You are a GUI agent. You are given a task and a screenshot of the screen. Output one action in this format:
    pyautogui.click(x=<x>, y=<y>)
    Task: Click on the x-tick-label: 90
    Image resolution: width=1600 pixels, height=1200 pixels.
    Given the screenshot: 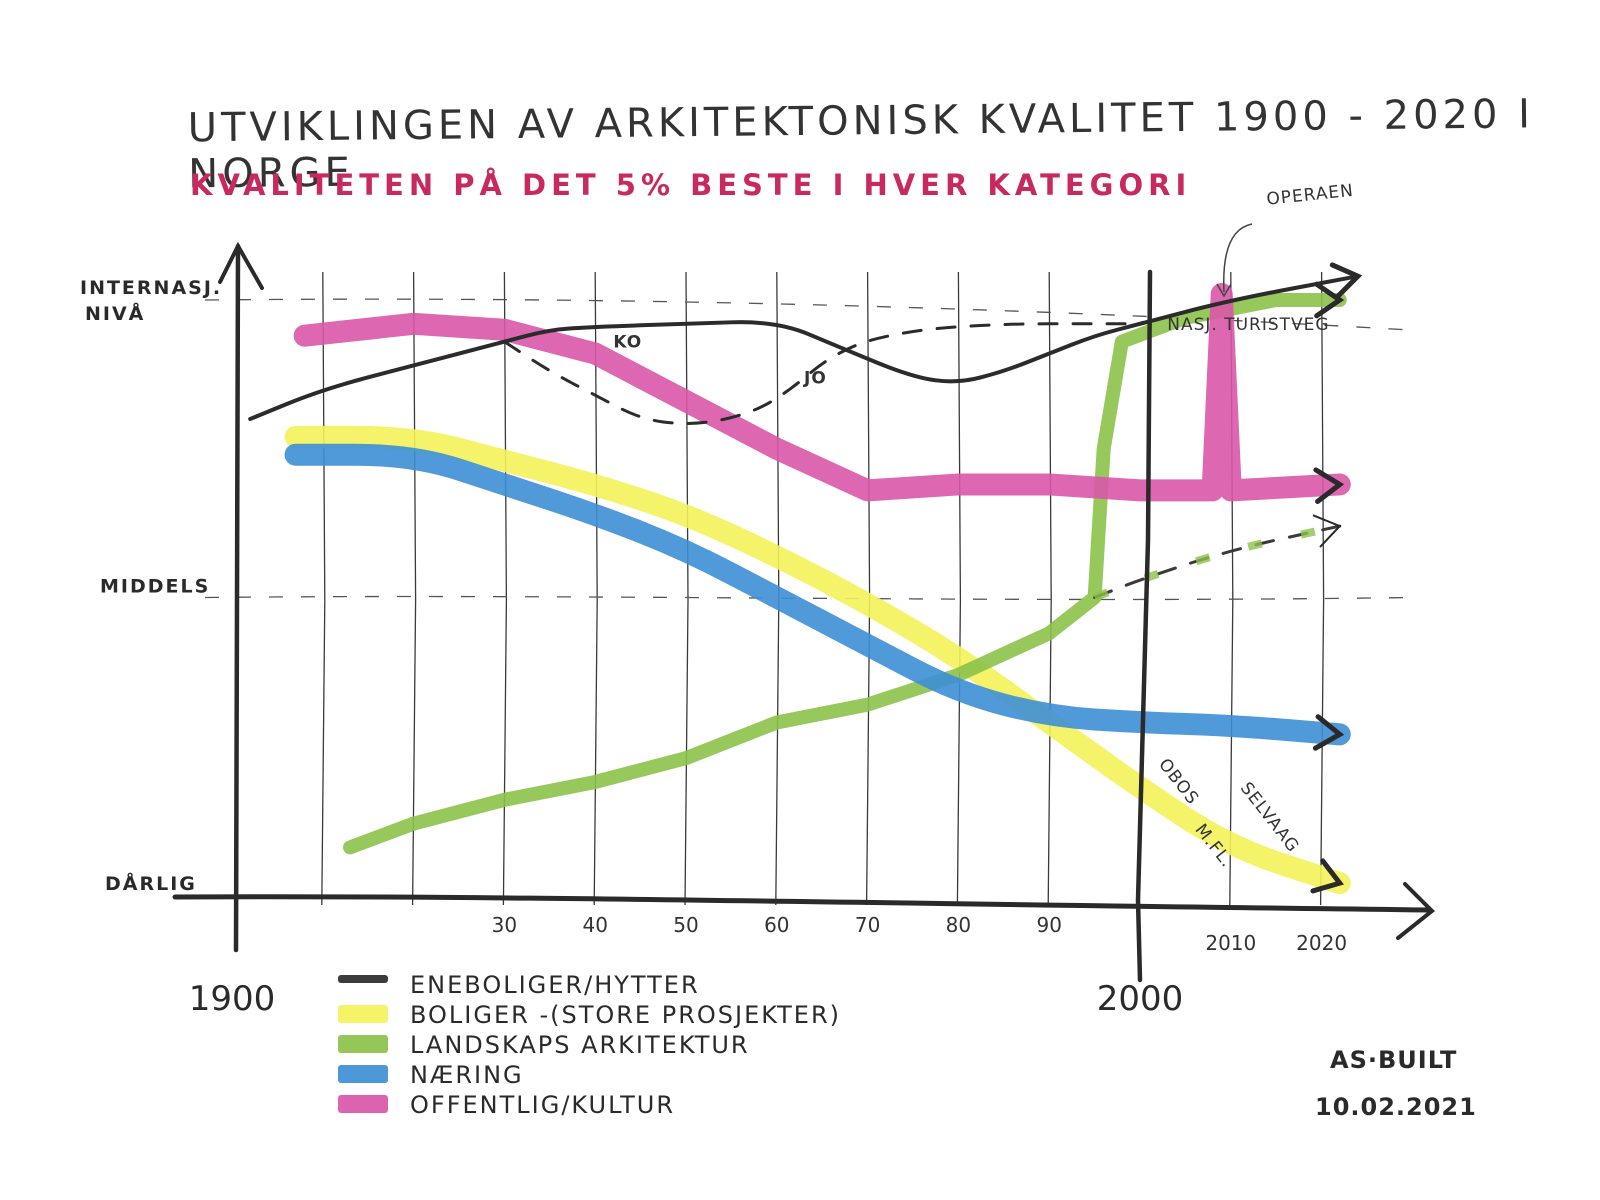 What is the action you would take?
    pyautogui.click(x=1048, y=925)
    